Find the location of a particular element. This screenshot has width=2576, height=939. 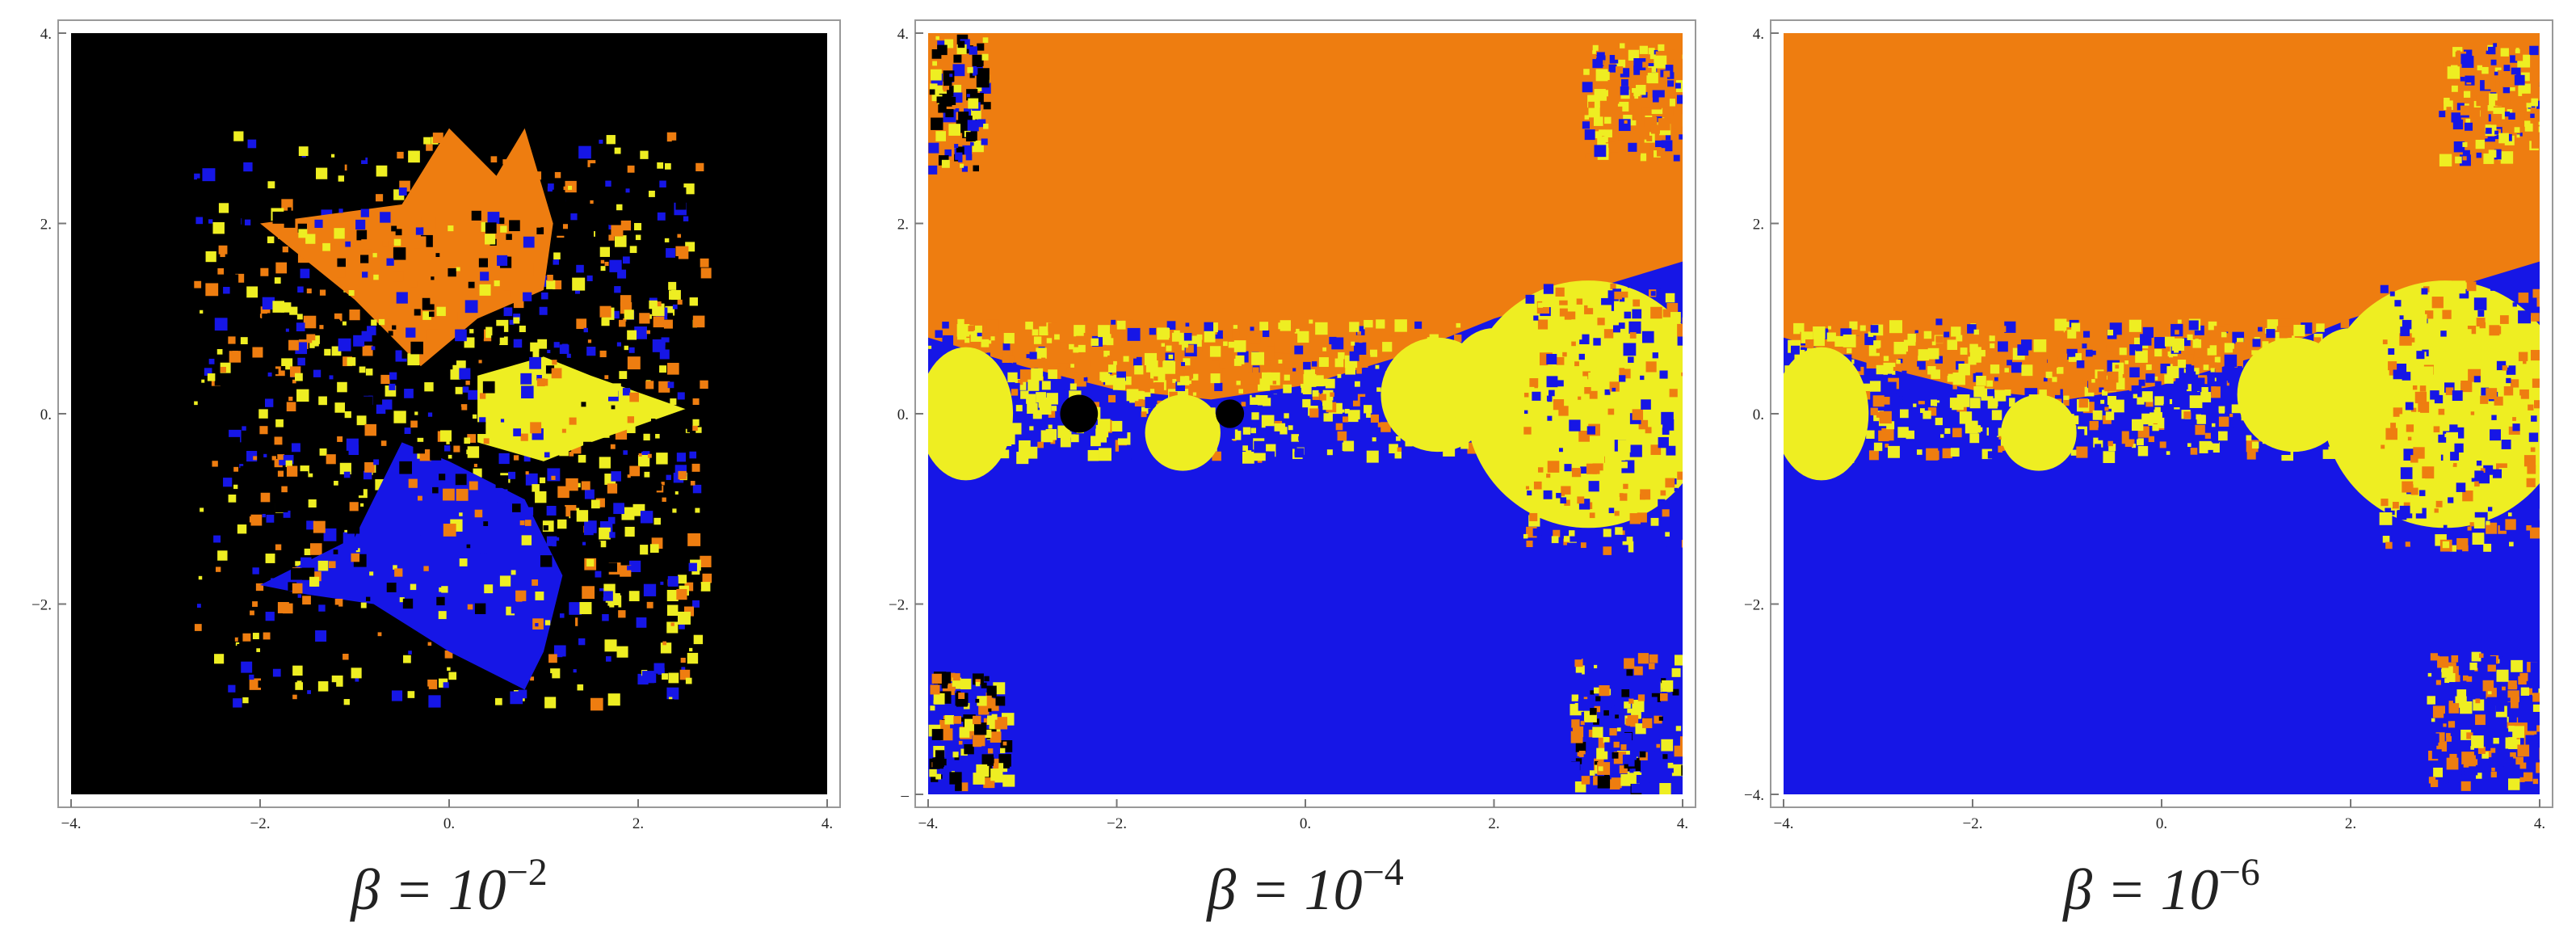

caption-exponent: −2 is located at coordinates (527, 872).